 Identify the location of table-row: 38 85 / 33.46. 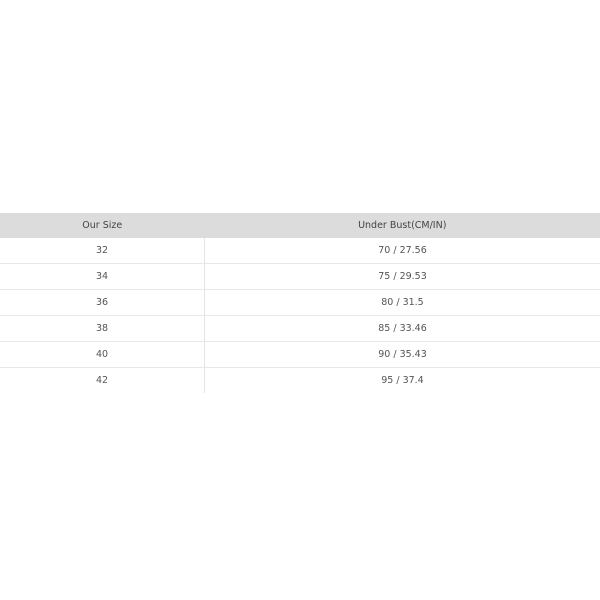
(300, 328).